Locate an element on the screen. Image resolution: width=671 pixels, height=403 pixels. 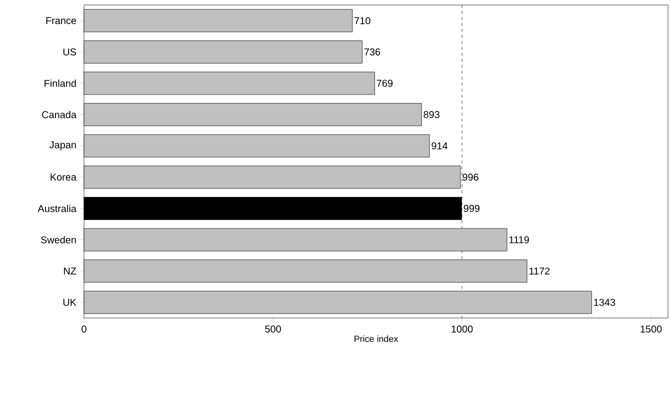
data-label: 1172 is located at coordinates (539, 271).